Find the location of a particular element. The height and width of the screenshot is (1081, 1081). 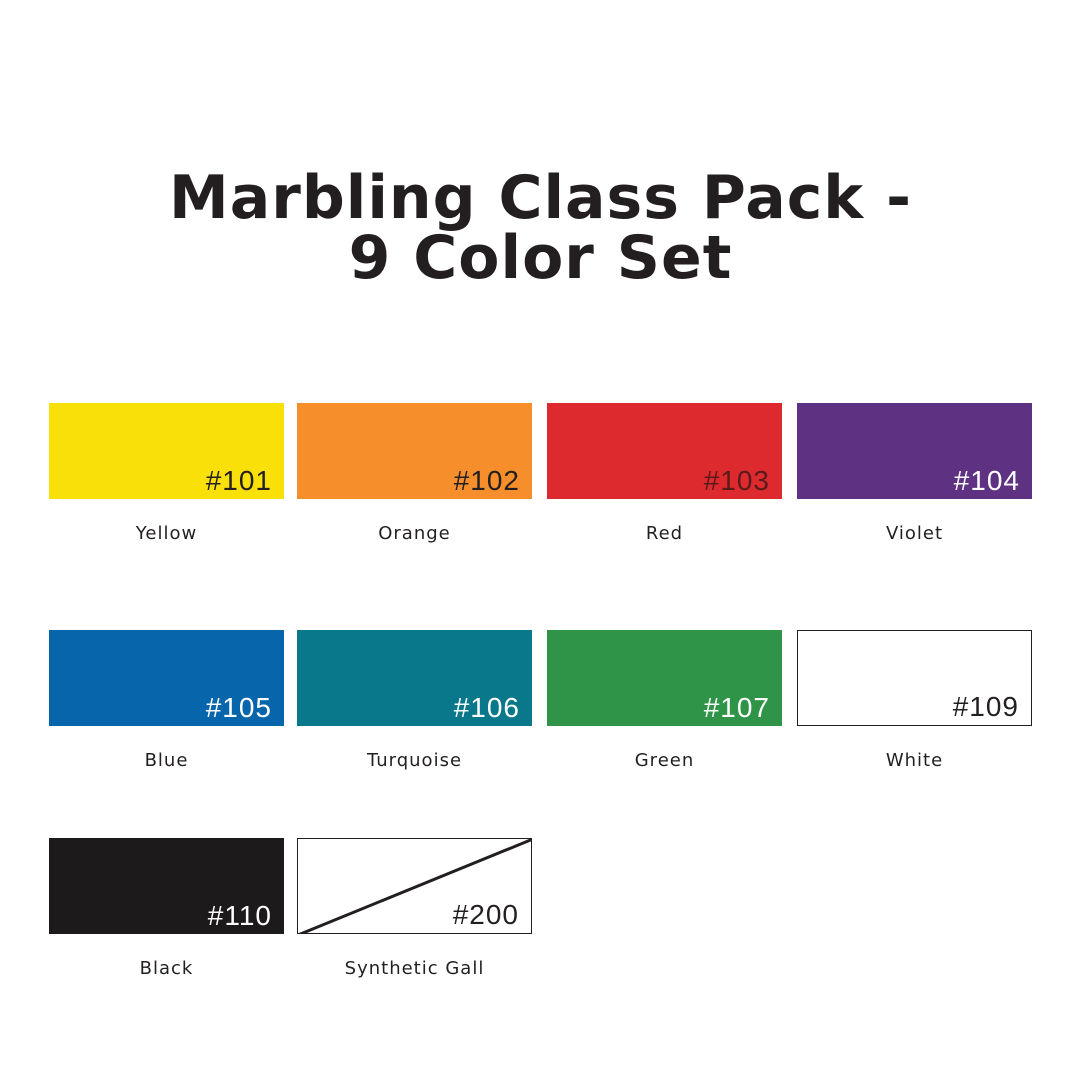

swatch-name: Orange is located at coordinates (414, 533).